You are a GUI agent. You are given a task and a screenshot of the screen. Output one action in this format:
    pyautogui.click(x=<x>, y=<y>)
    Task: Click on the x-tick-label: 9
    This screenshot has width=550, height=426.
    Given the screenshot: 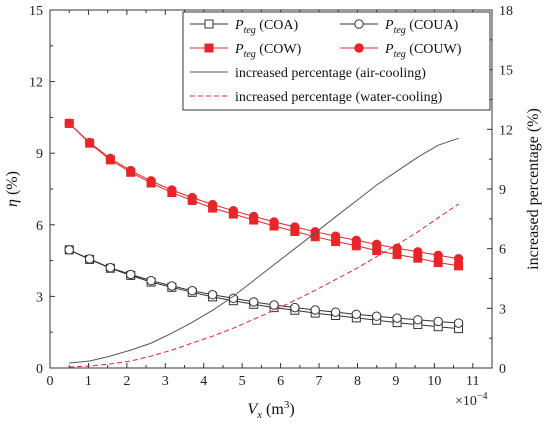 What is the action you would take?
    pyautogui.click(x=395, y=381)
    